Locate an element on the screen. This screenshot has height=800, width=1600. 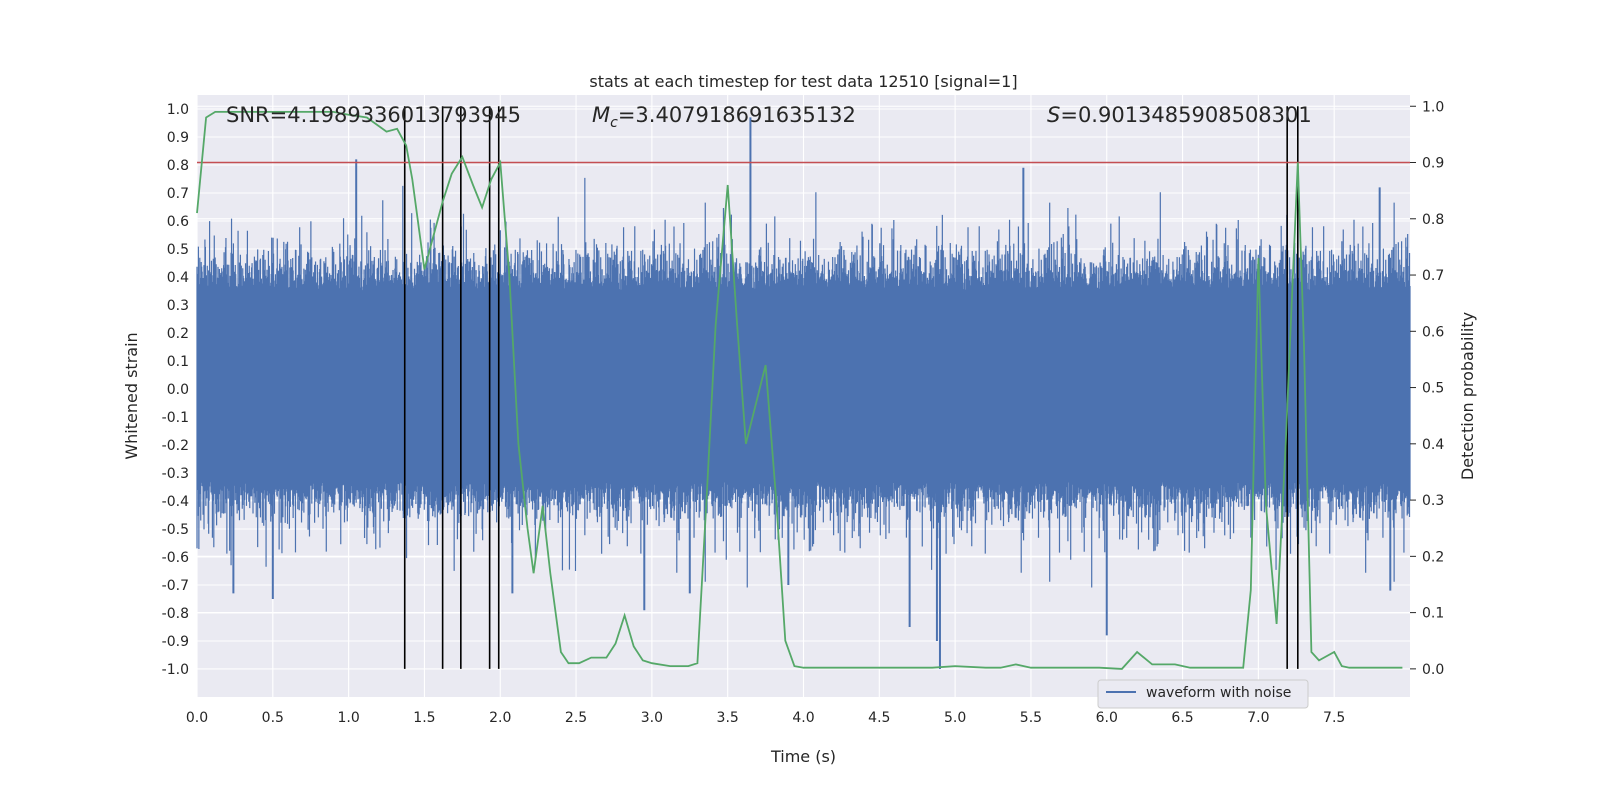
x-tick-label: 7.5 is located at coordinates (1334, 718).